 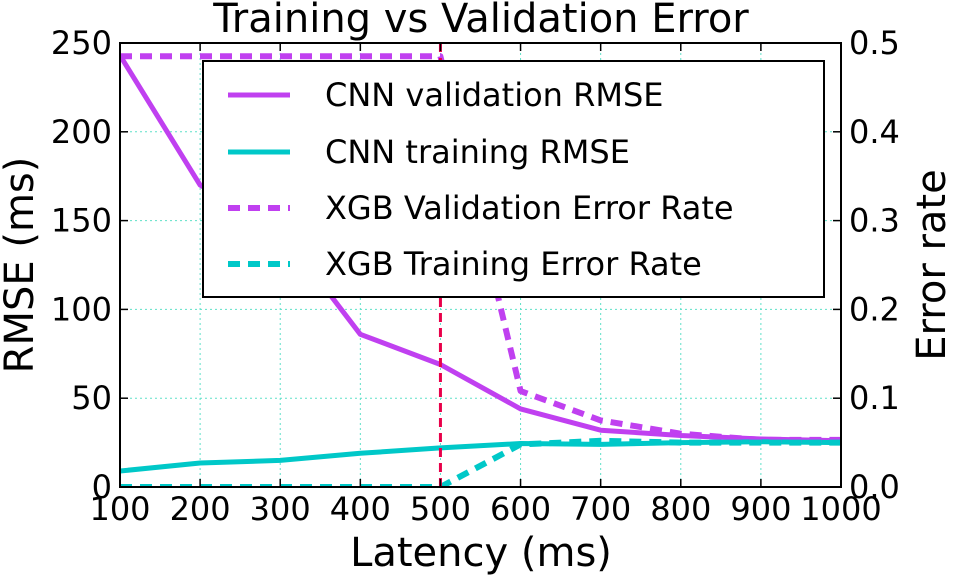 What do you see at coordinates (874, 398) in the screenshot?
I see `y2-tick-label: 0.1` at bounding box center [874, 398].